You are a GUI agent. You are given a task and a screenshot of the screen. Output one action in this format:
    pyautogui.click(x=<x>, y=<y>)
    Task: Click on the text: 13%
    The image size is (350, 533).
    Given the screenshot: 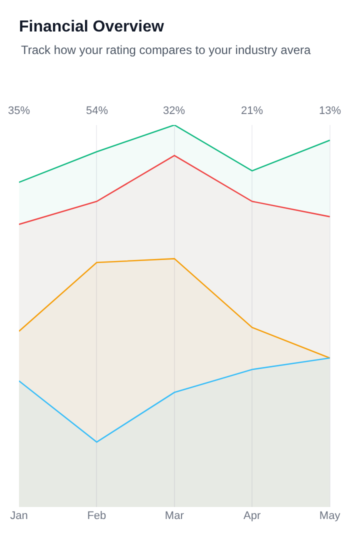 What is the action you would take?
    pyautogui.click(x=330, y=111)
    